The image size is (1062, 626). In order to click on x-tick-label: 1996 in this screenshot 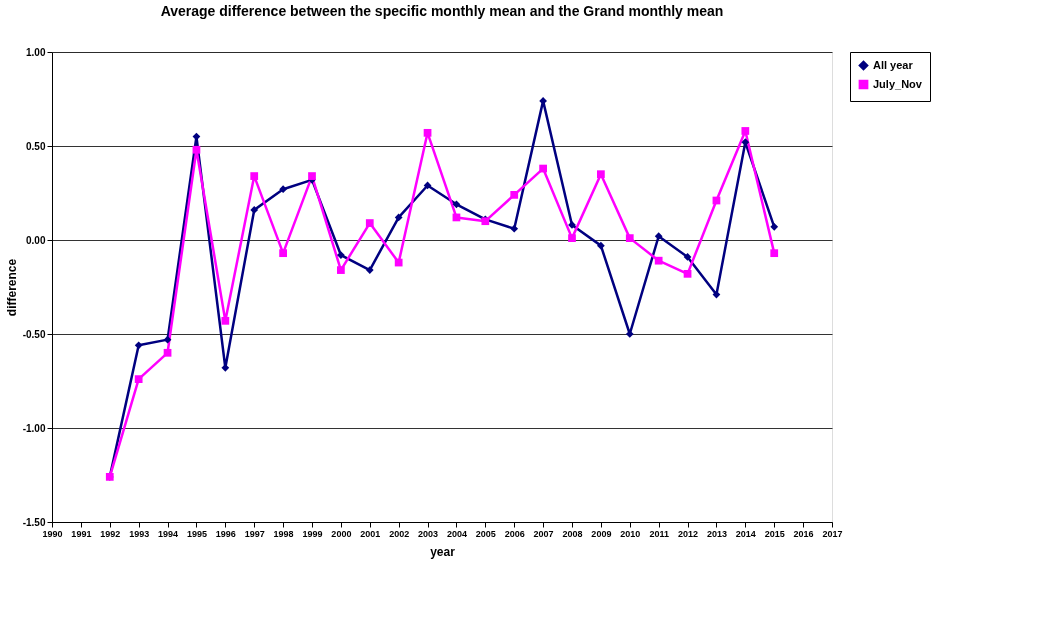, I will do `click(225, 533)`.